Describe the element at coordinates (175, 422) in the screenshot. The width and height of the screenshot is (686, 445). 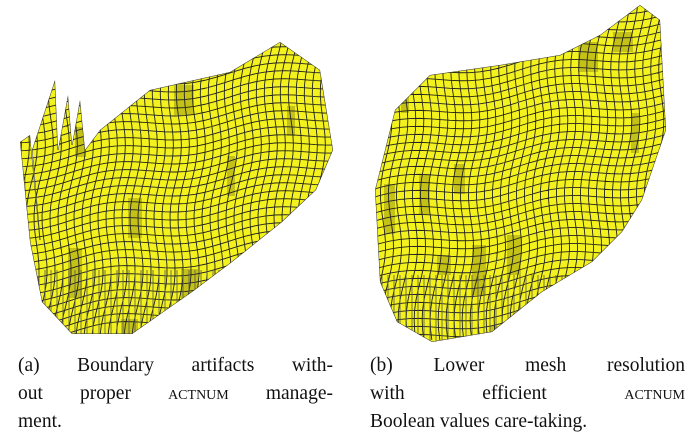
I see `caption-line: ment.` at that location.